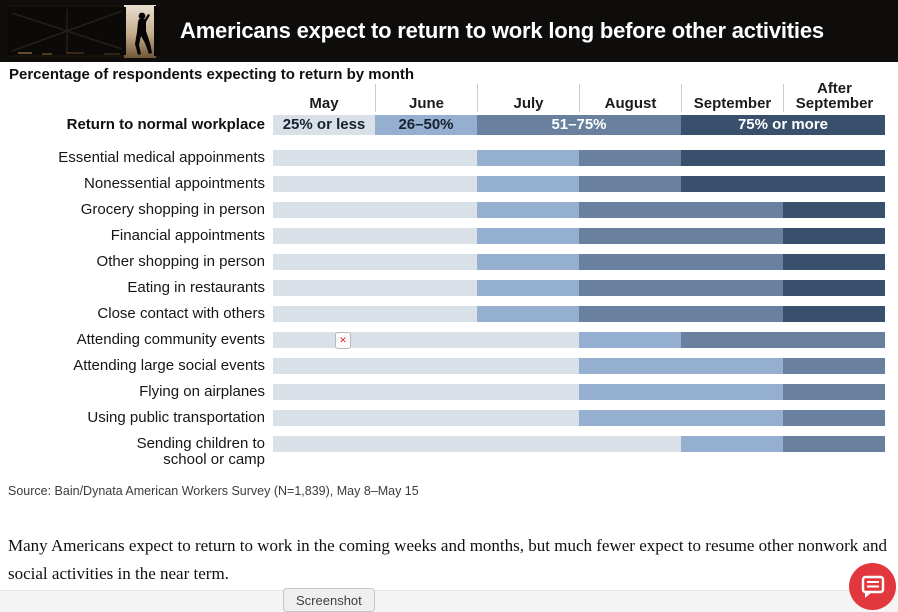 This screenshot has height=612, width=898. I want to click on row-label: Flying on airplanes, so click(202, 391).